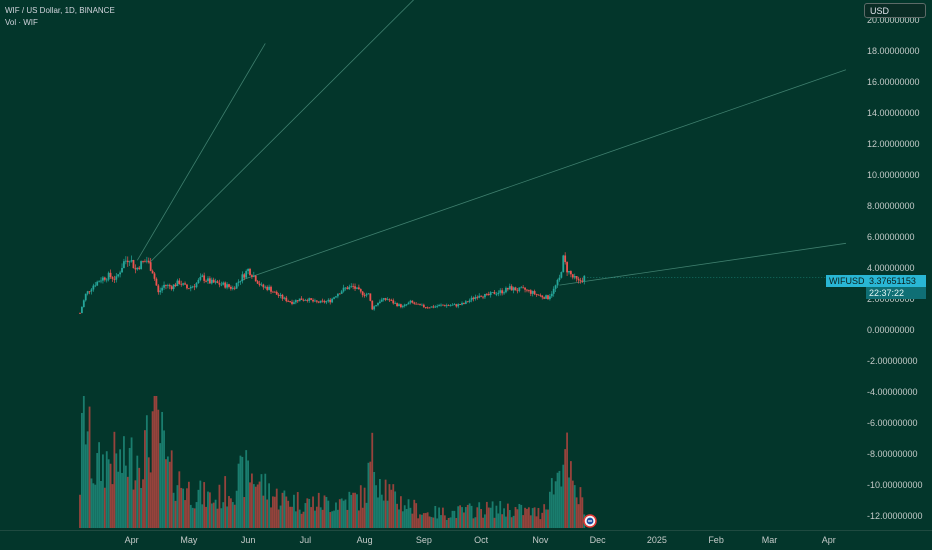 This screenshot has height=550, width=932. I want to click on x-tick-label: Aug, so click(365, 540).